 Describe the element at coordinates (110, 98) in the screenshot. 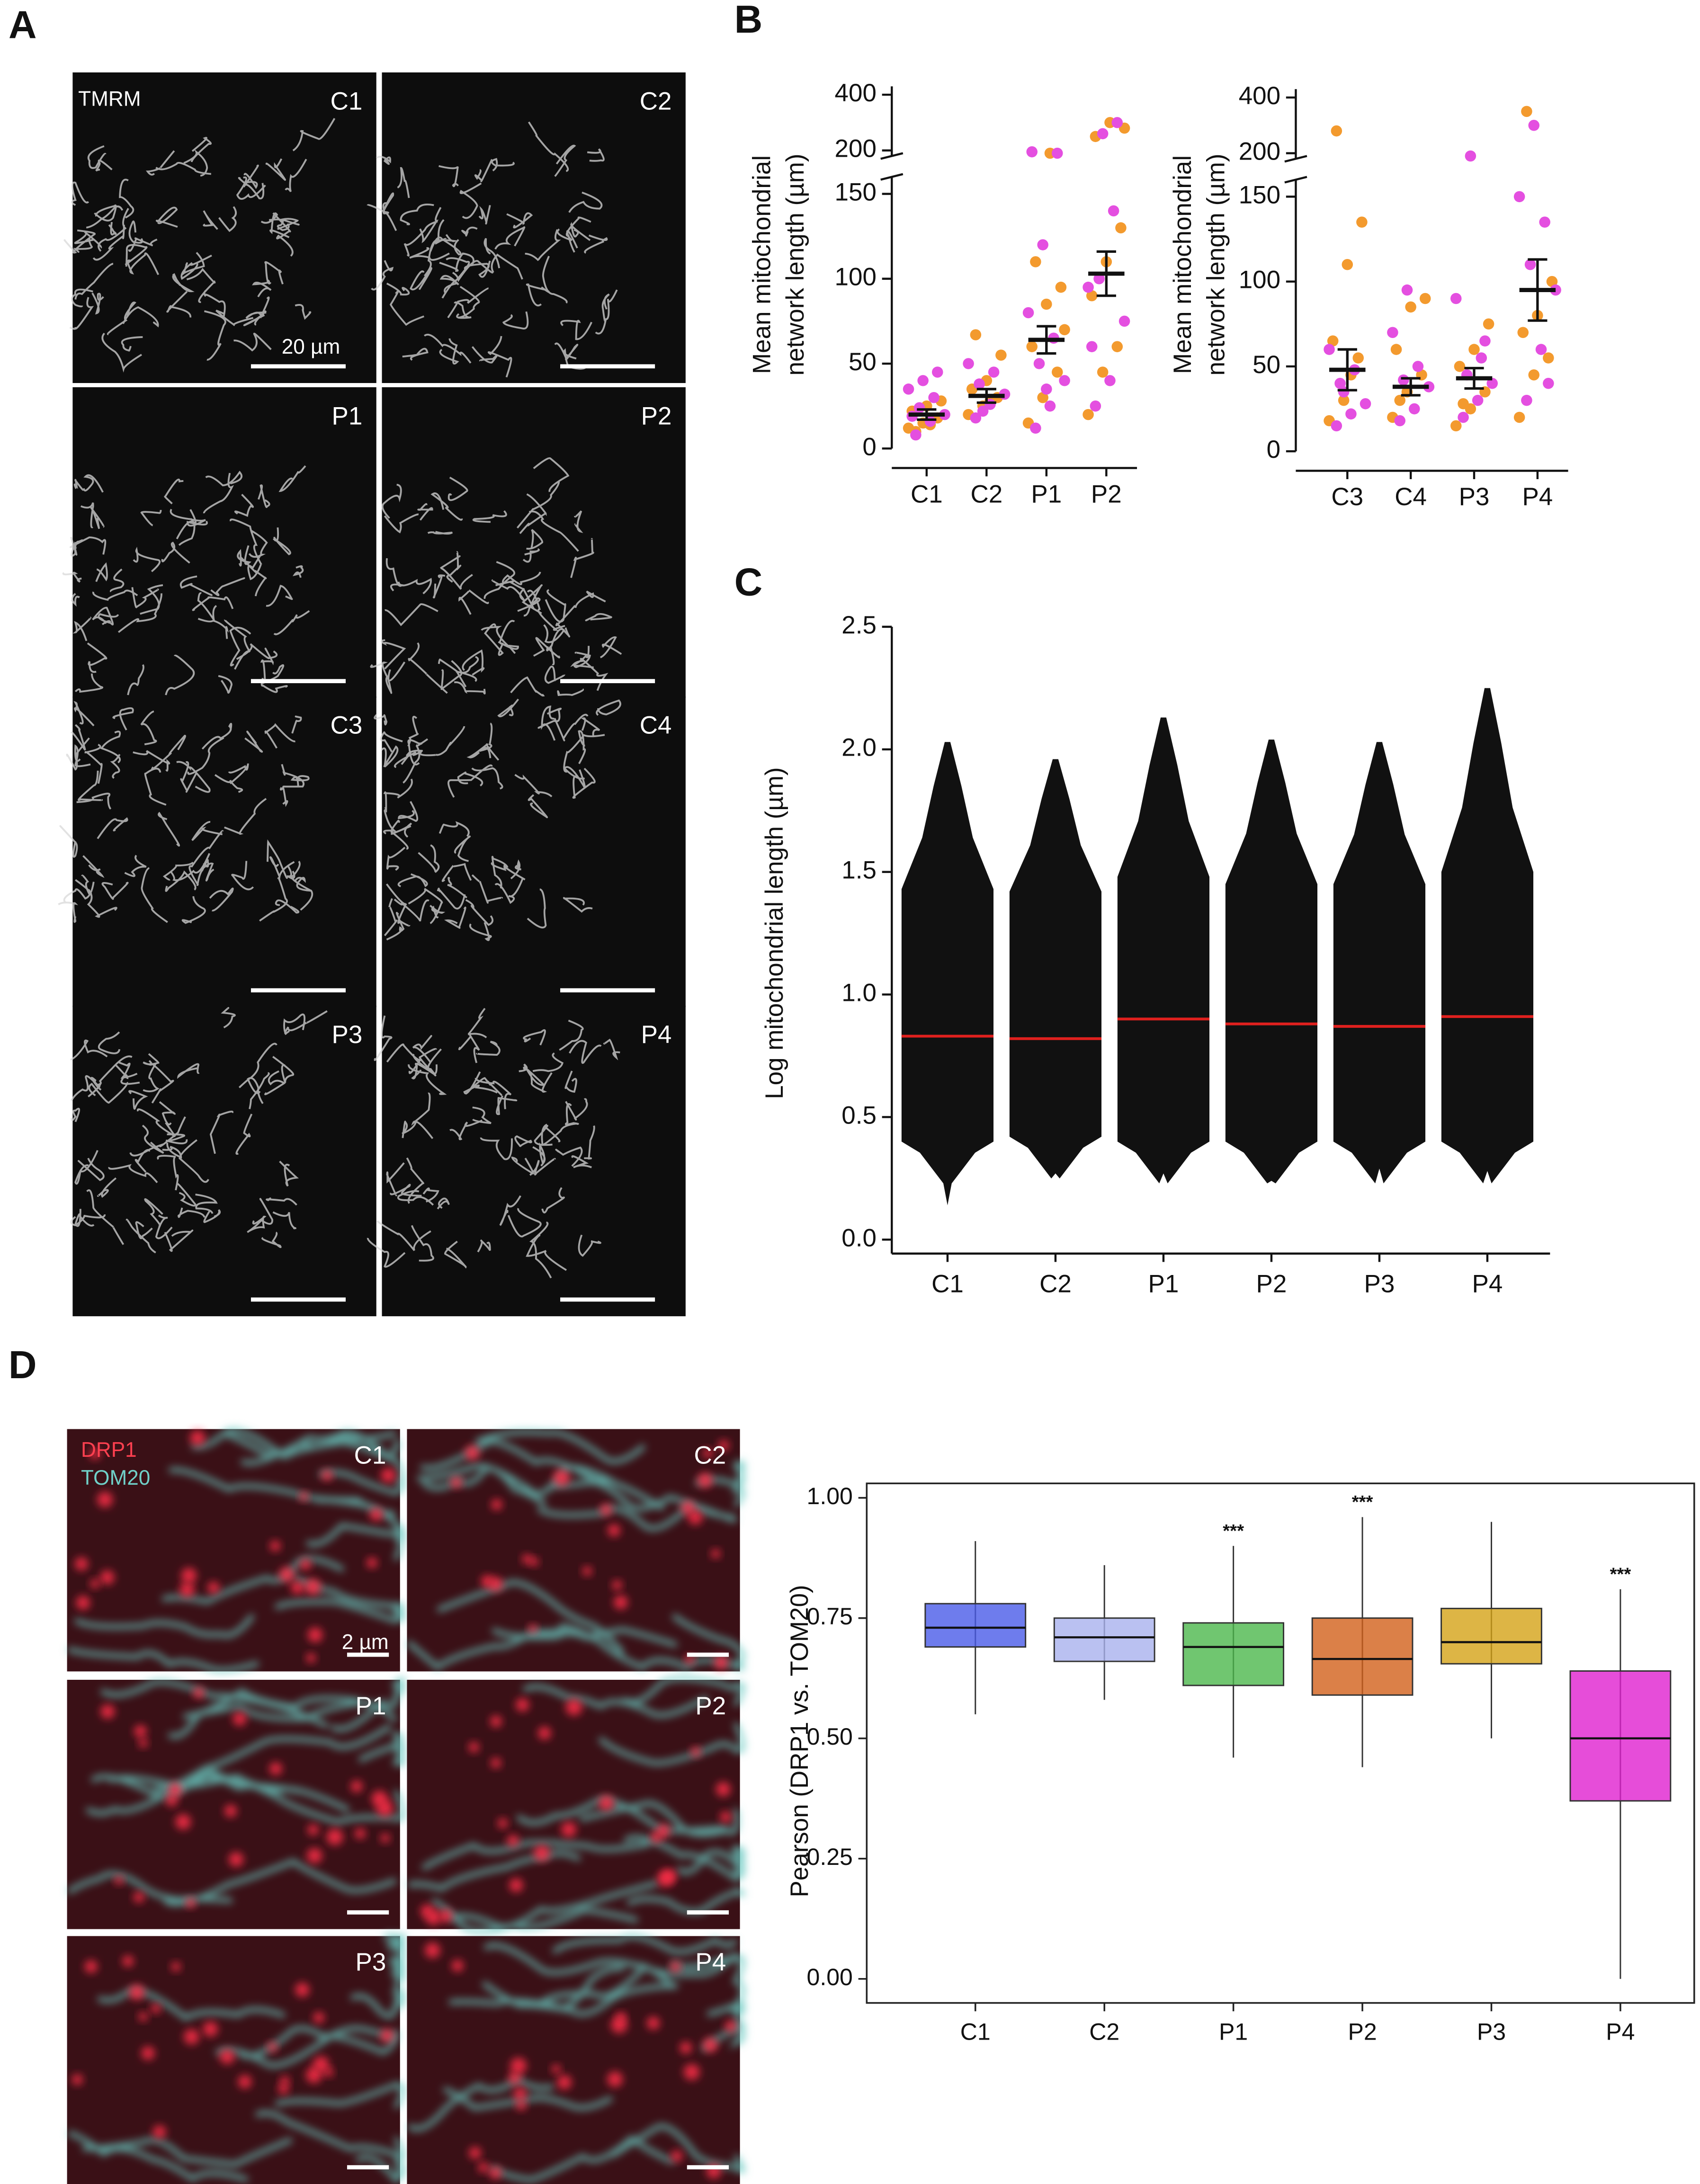

I see `stain-label: TMRM` at that location.